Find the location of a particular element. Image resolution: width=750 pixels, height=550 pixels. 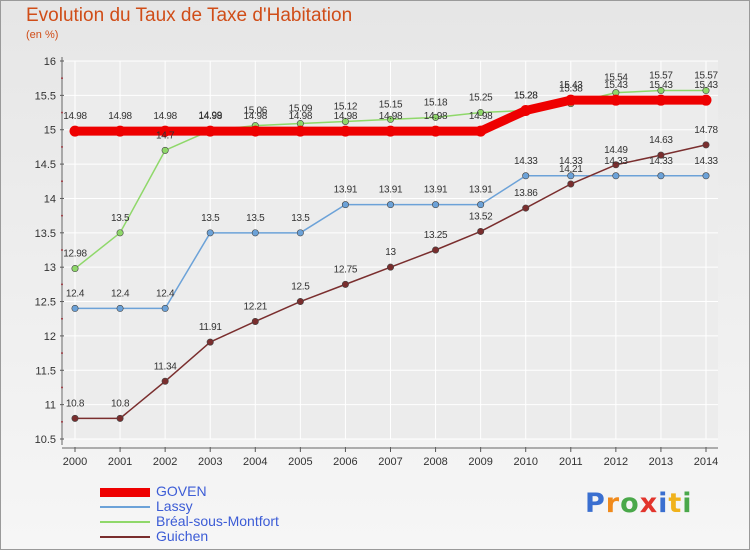

data-label: 12.21 is located at coordinates (256, 306).